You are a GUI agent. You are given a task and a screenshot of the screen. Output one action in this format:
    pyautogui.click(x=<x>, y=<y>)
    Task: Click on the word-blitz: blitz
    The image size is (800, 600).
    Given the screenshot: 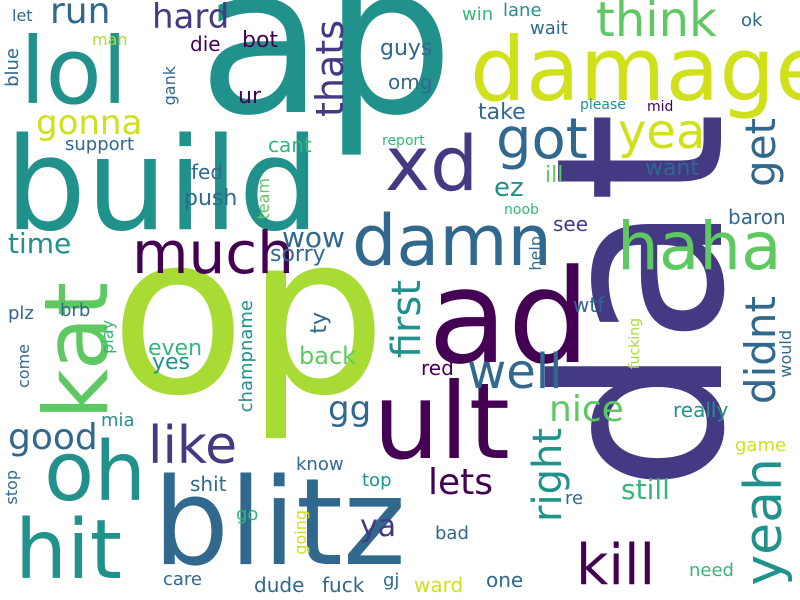 What is the action you would take?
    pyautogui.click(x=279, y=523)
    